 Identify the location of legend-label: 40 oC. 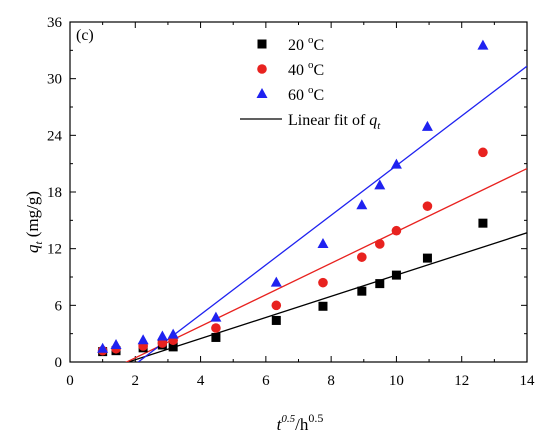
(306, 69).